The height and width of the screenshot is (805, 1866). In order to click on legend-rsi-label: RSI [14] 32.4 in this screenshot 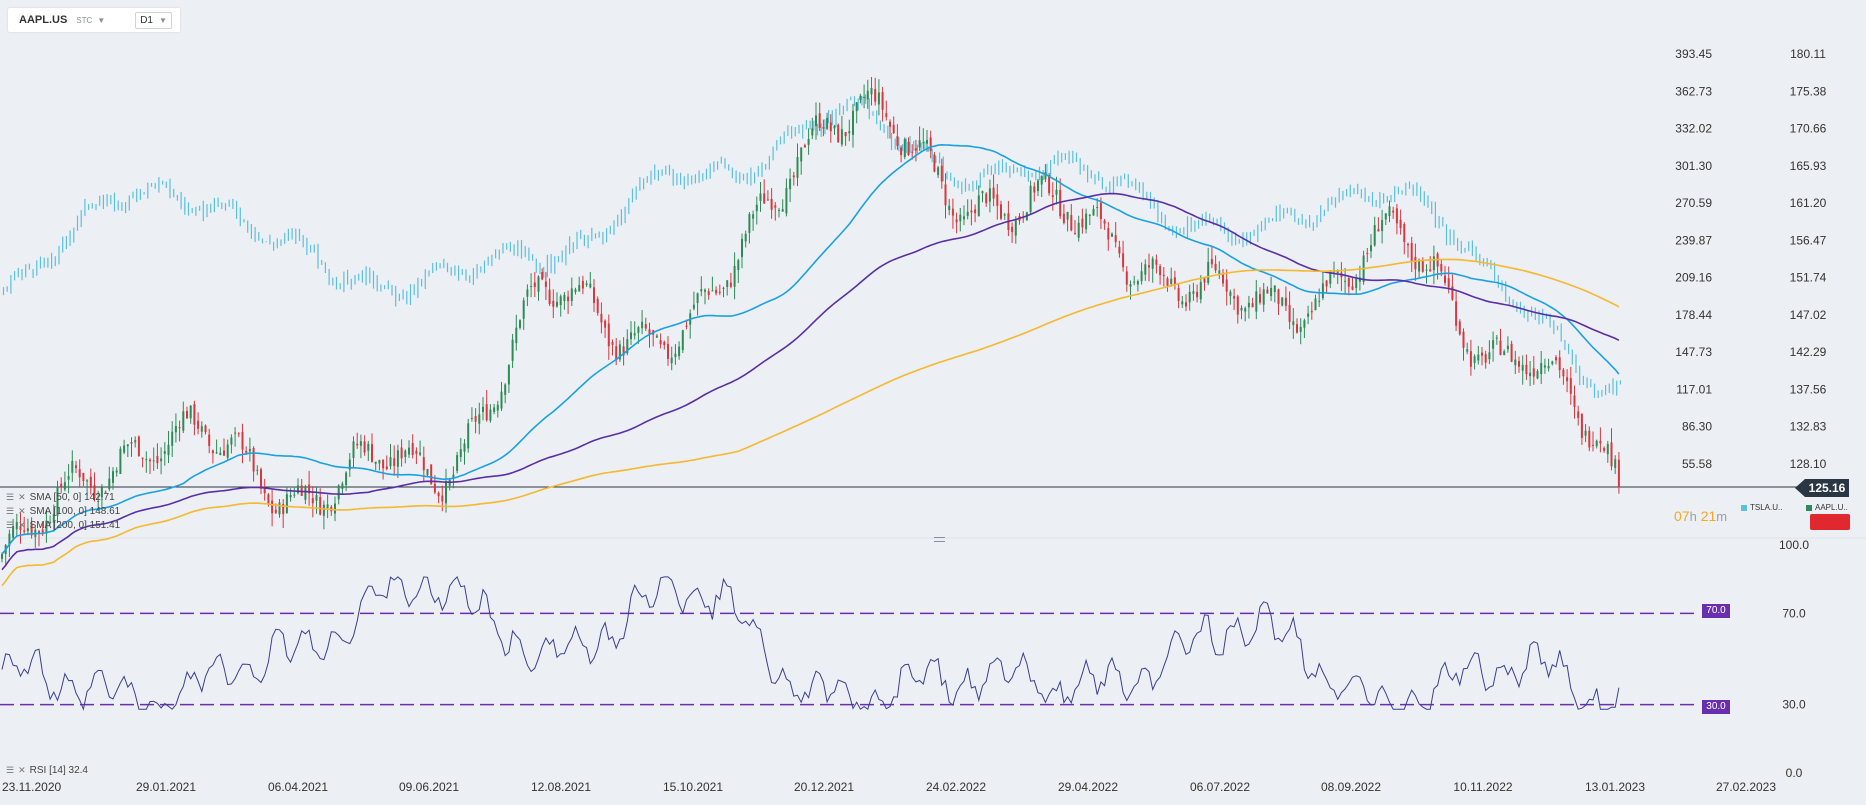, I will do `click(58, 770)`.